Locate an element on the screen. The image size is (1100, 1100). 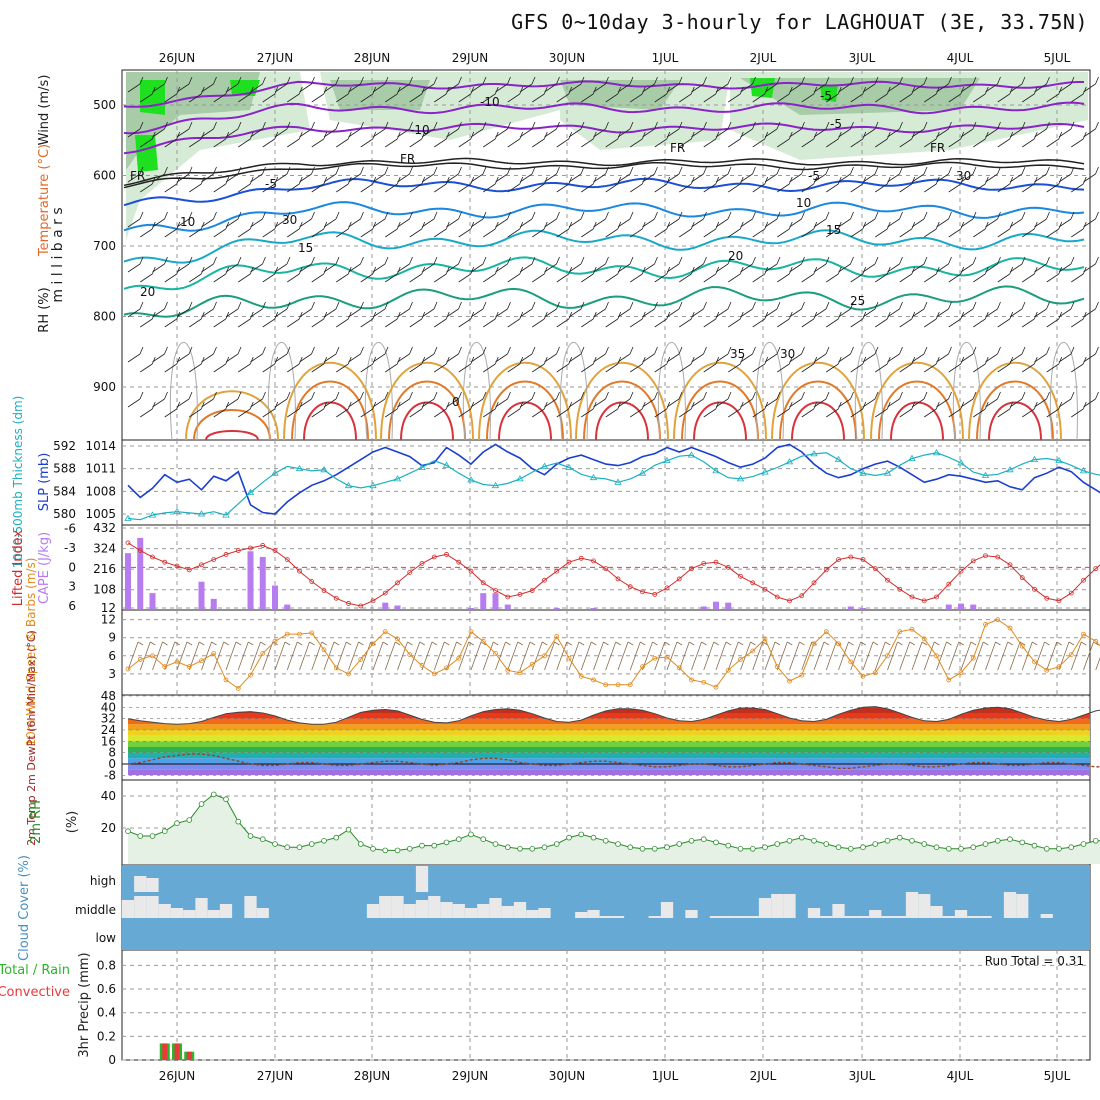
isotherm-fr2 is located at coordinates (604, 175).